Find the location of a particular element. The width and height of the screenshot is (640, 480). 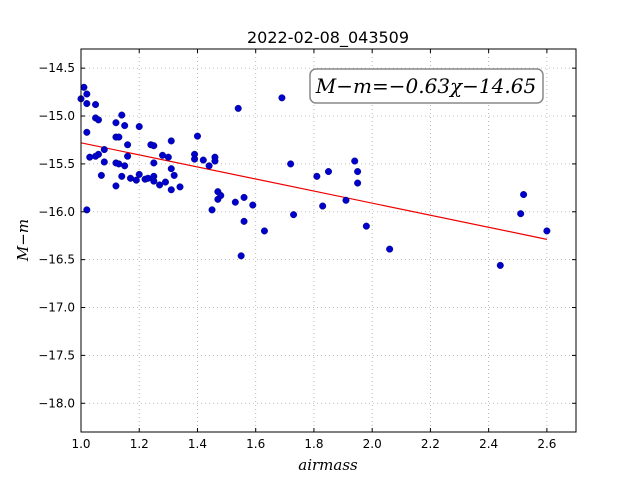

fit-equation-box: M−m=−0.63χ−14.65 is located at coordinates (426, 86).